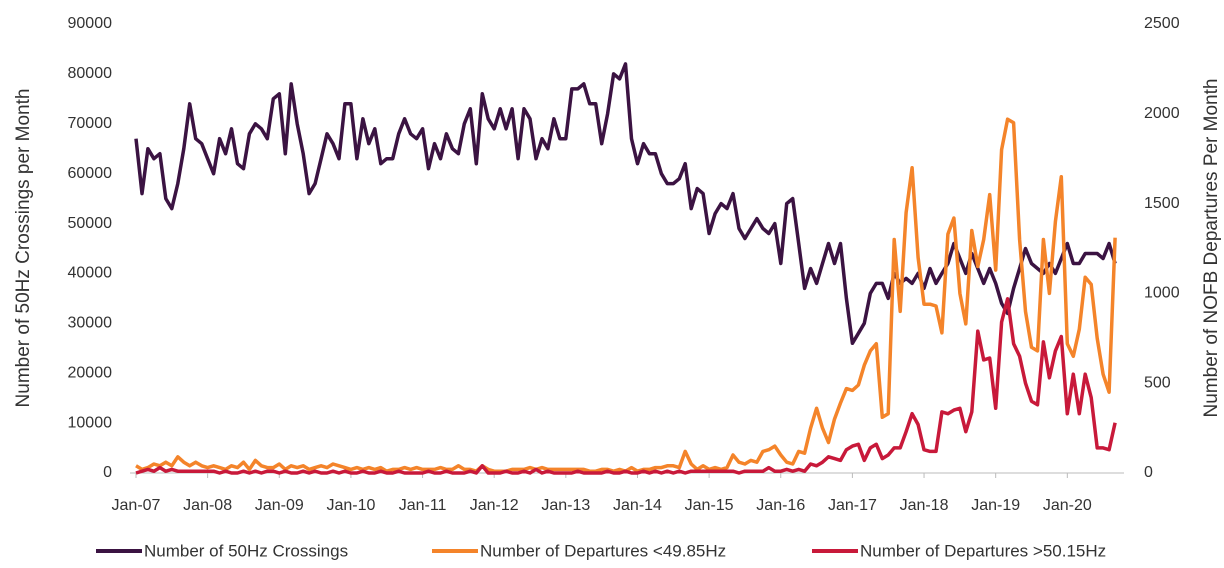 Image resolution: width=1224 pixels, height=568 pixels. I want to click on y2-tick-label: 2500, so click(1162, 23).